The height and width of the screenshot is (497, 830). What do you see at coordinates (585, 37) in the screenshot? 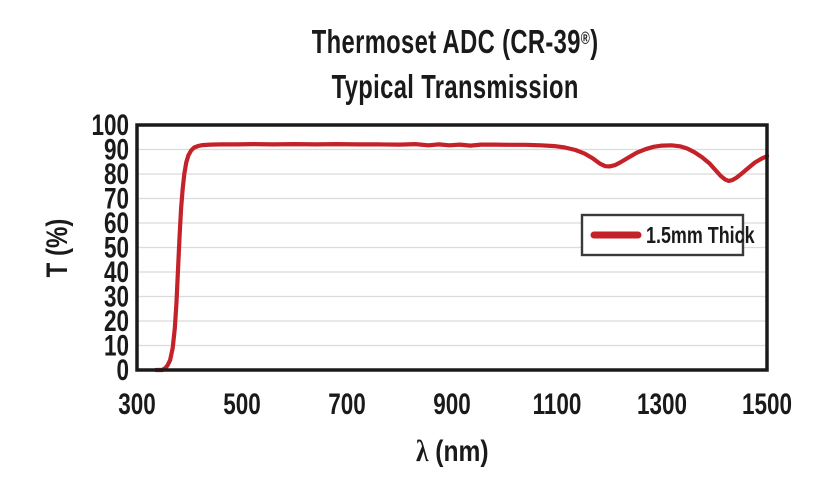
I see `registered-trademark-symbol: ®` at bounding box center [585, 37].